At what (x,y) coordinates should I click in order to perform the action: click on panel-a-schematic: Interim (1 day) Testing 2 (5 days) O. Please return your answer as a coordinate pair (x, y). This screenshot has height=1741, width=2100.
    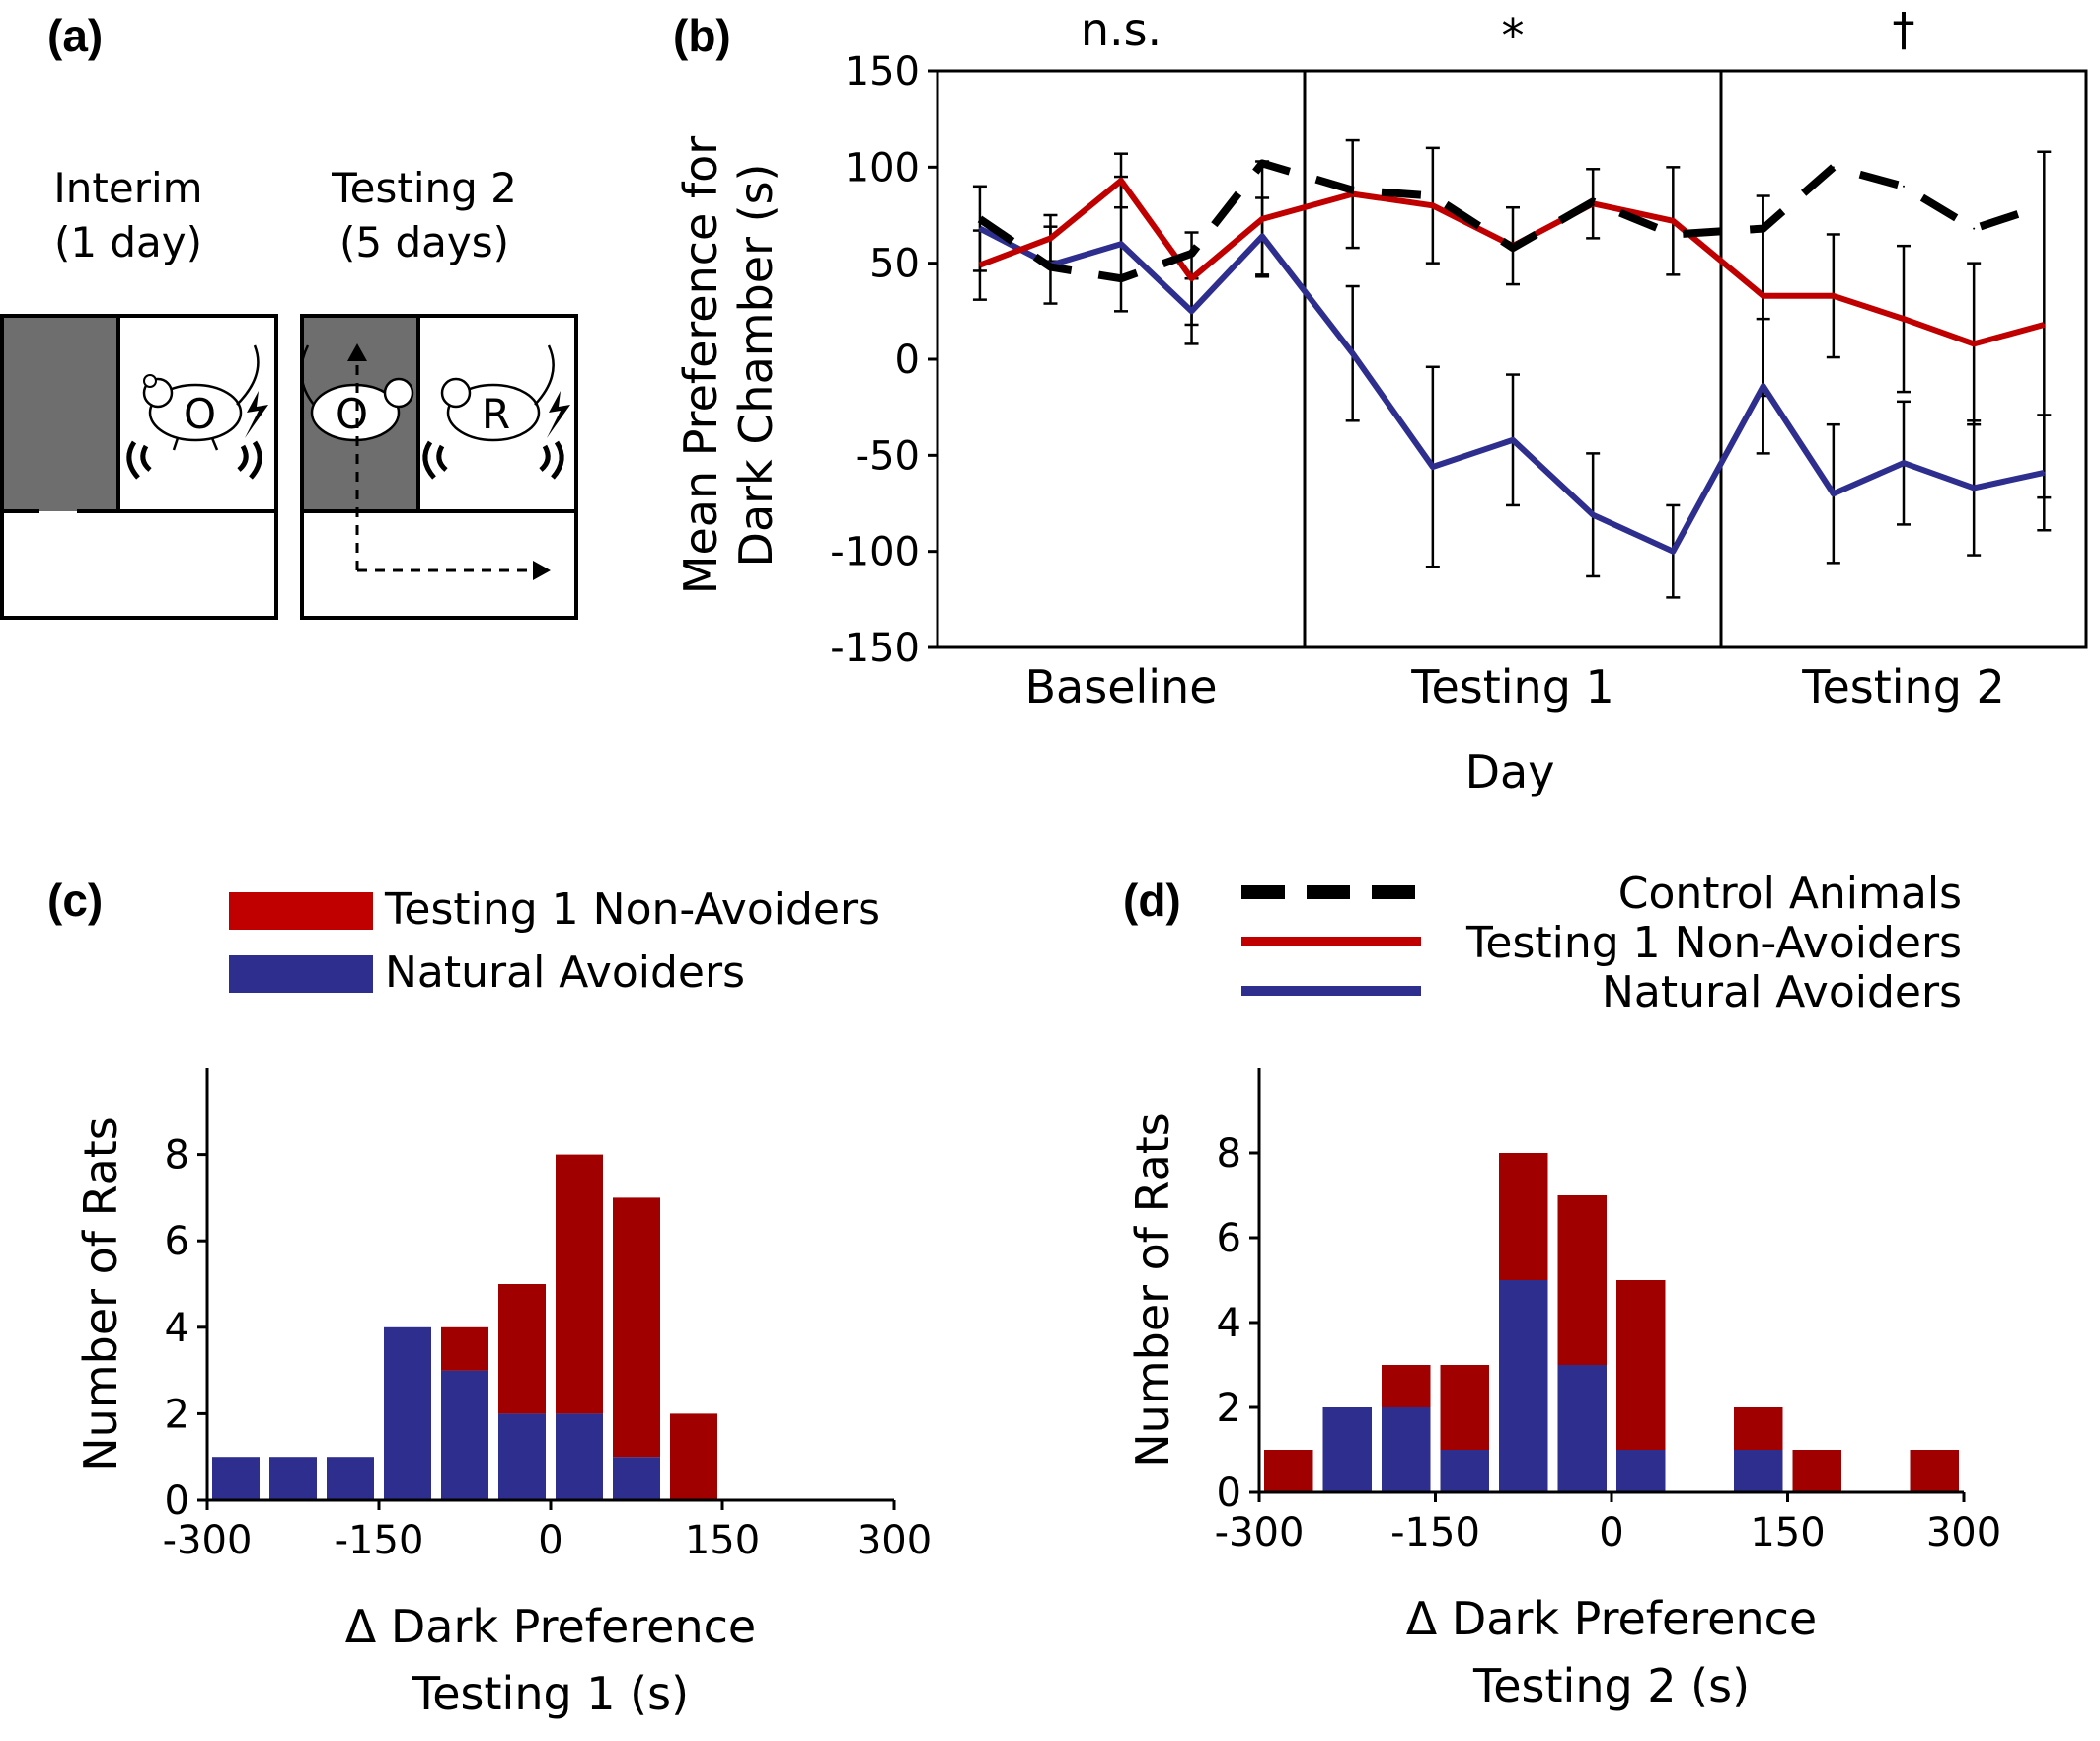
    Looking at the image, I should click on (289, 392).